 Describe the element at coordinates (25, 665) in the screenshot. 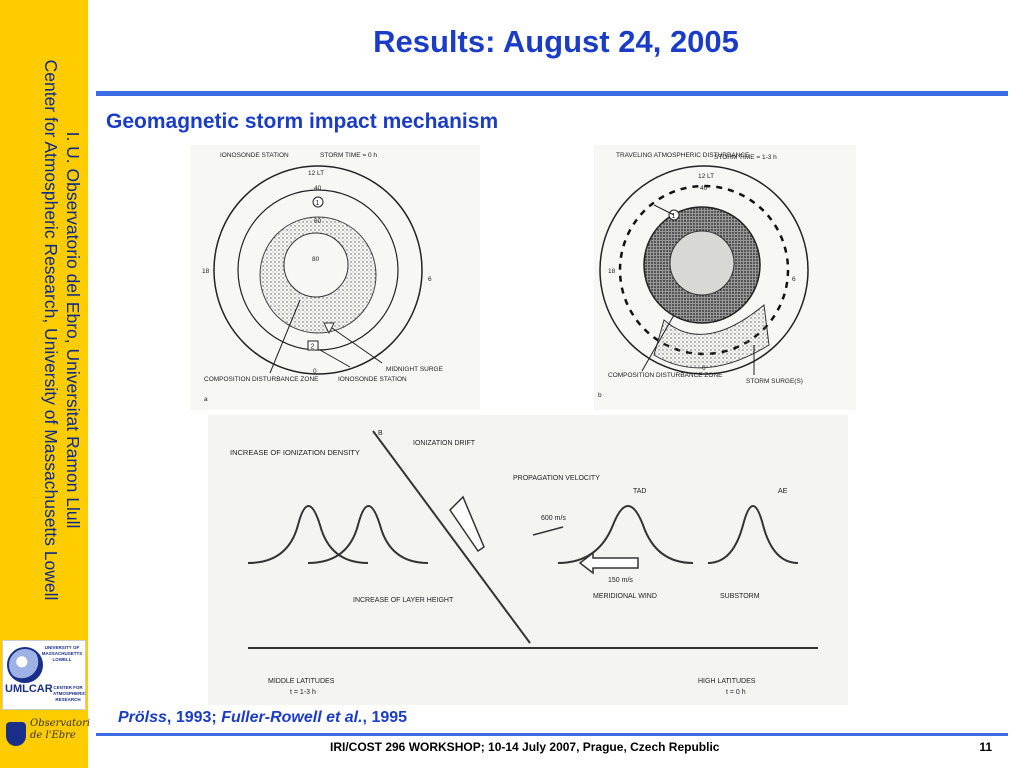

I see `globe-icon` at that location.